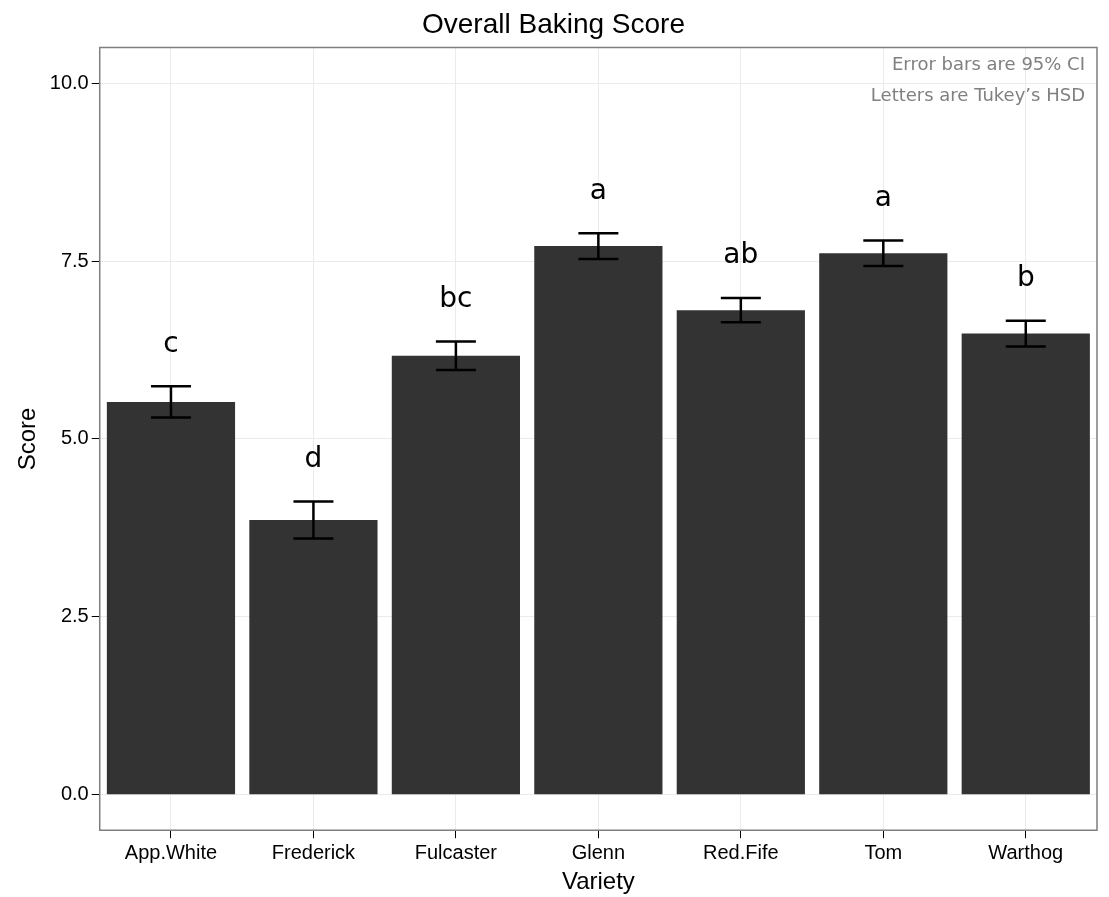 The width and height of the screenshot is (1109, 897). I want to click on x-tick-label: Warthog, so click(1026, 851).